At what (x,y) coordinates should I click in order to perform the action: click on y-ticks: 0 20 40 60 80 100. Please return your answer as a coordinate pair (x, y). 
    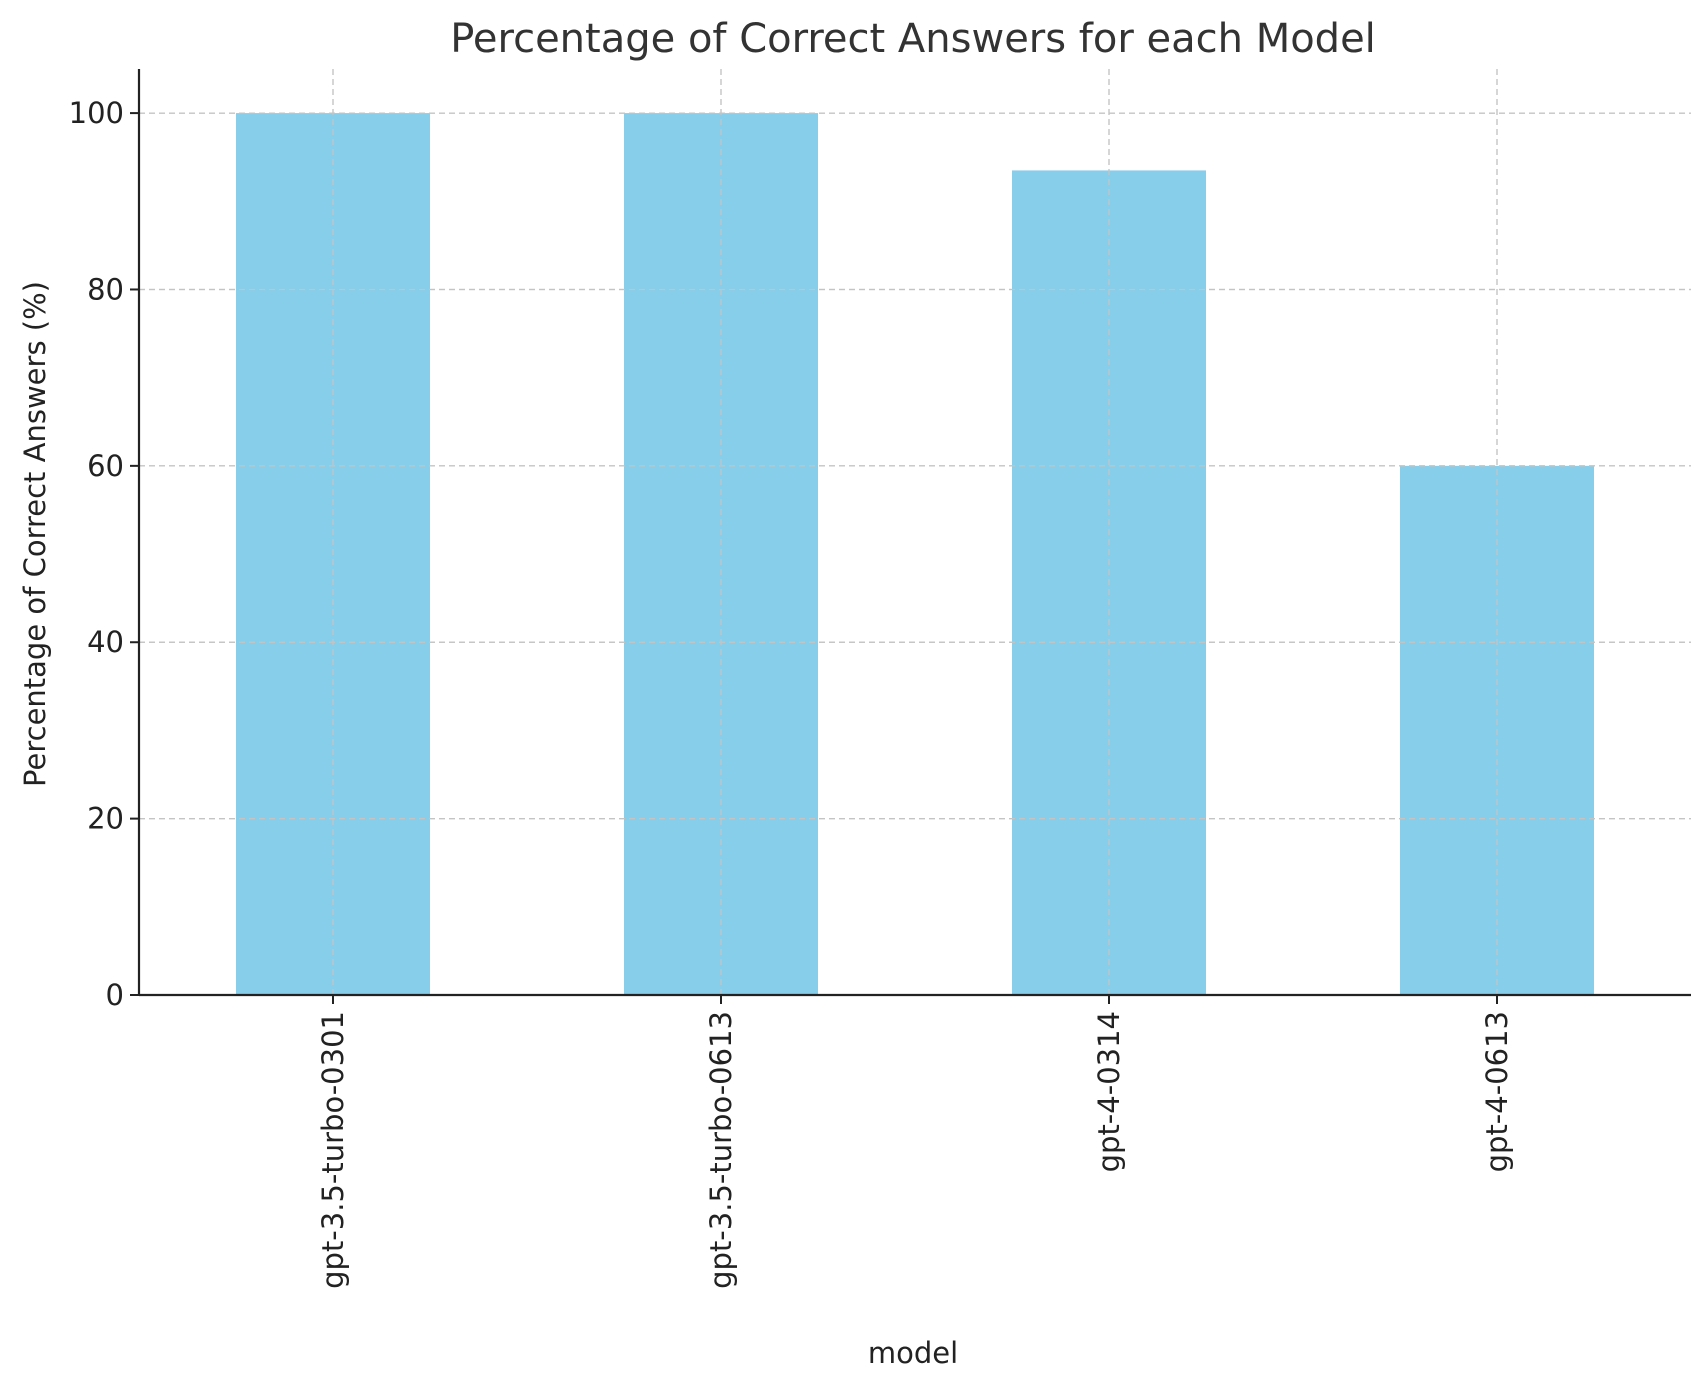
    Looking at the image, I should click on (104, 554).